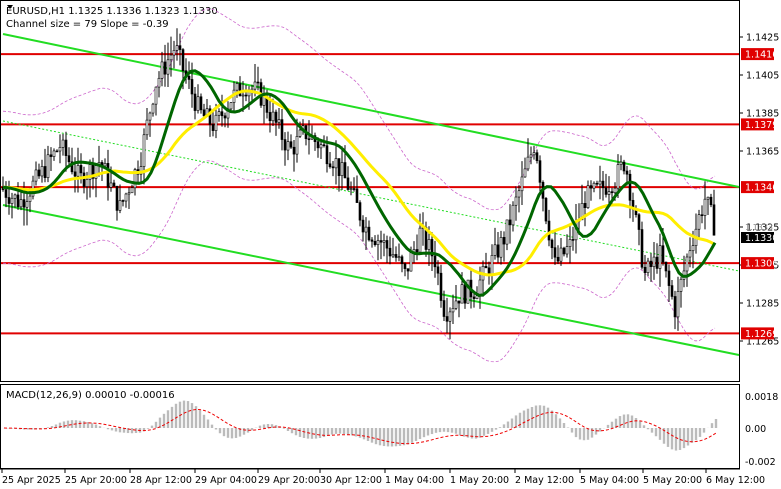 Image resolution: width=781 pixels, height=489 pixels. Describe the element at coordinates (760, 462) in the screenshot. I see `macd-tick-bottom: -0.002` at that location.